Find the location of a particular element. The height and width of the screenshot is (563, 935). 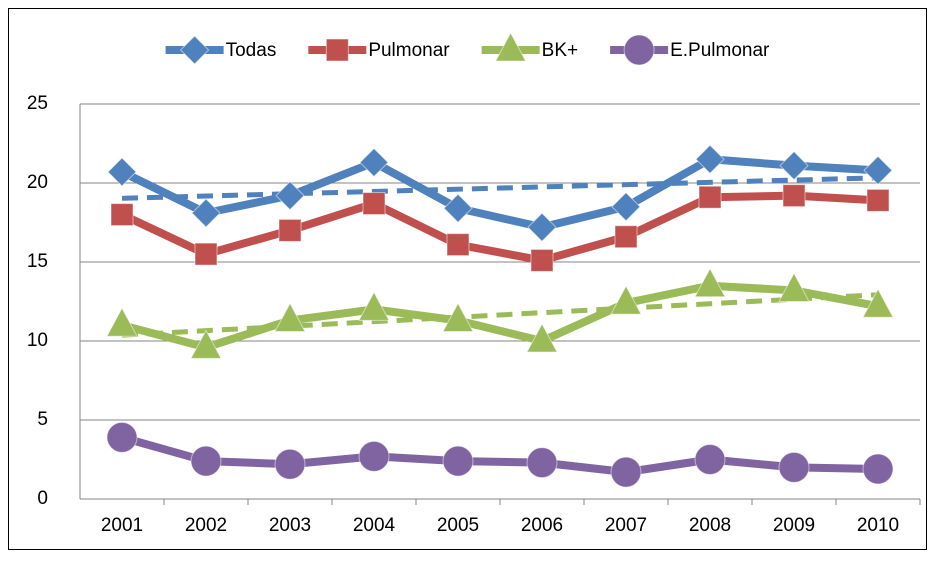

legend-label: BK+ is located at coordinates (560, 50).